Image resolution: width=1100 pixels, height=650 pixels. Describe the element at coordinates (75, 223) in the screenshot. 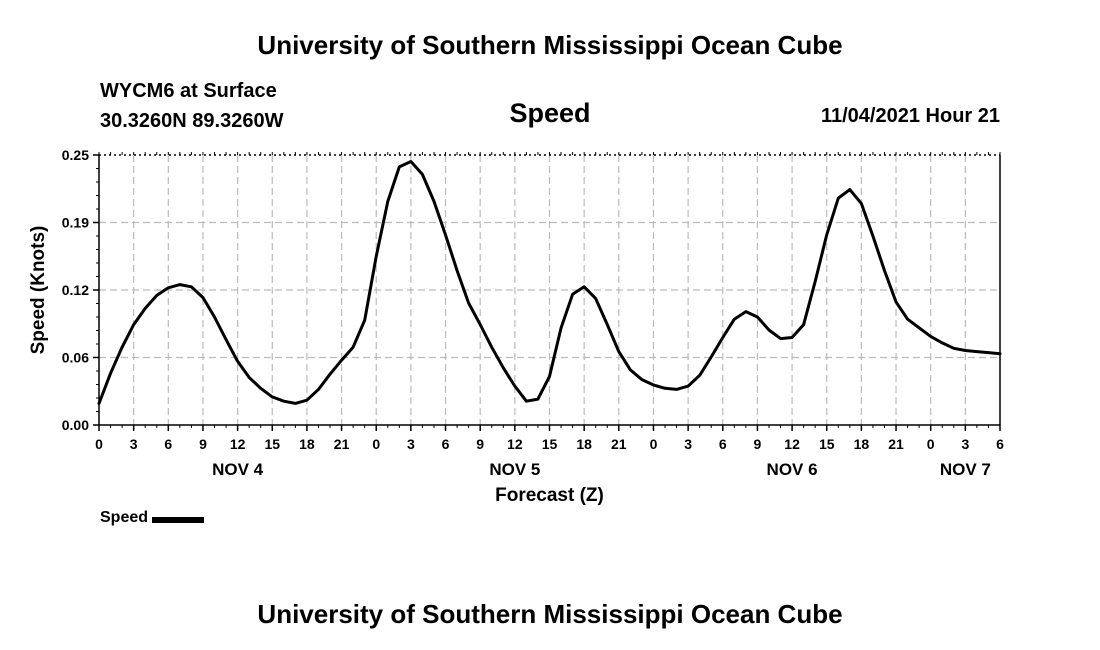

I see `y-tick-label: 0.19` at that location.